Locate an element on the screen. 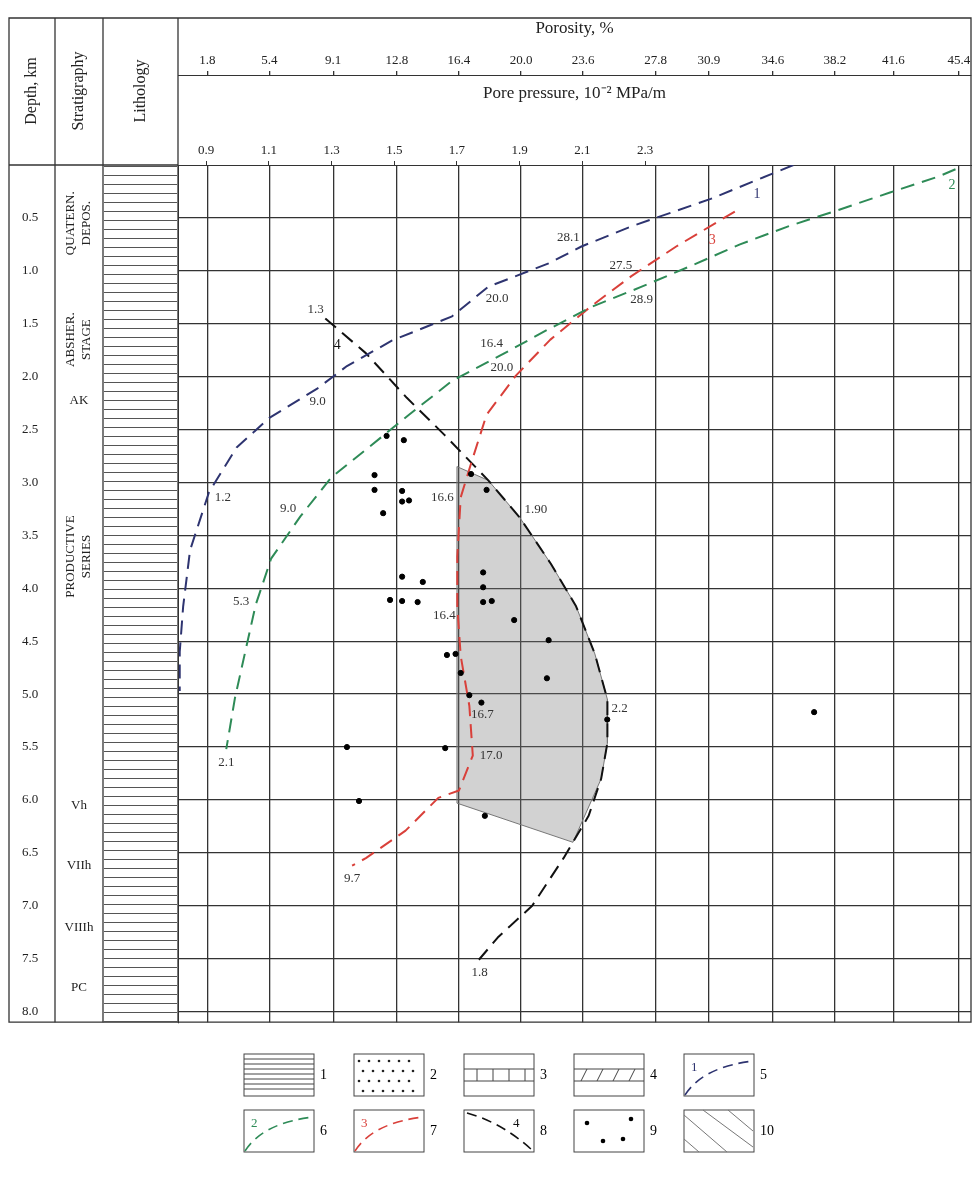 The image size is (979, 1181). y-tick-label: 6.0 is located at coordinates (30, 799).